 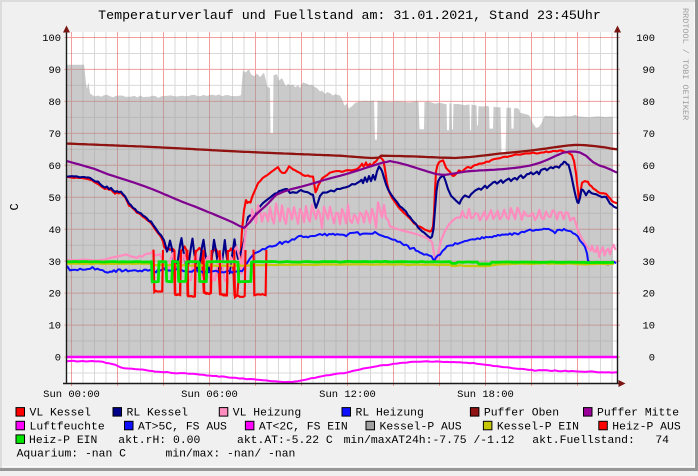 What do you see at coordinates (71, 395) in the screenshot?
I see `svg-text: Sun 00:00` at bounding box center [71, 395].